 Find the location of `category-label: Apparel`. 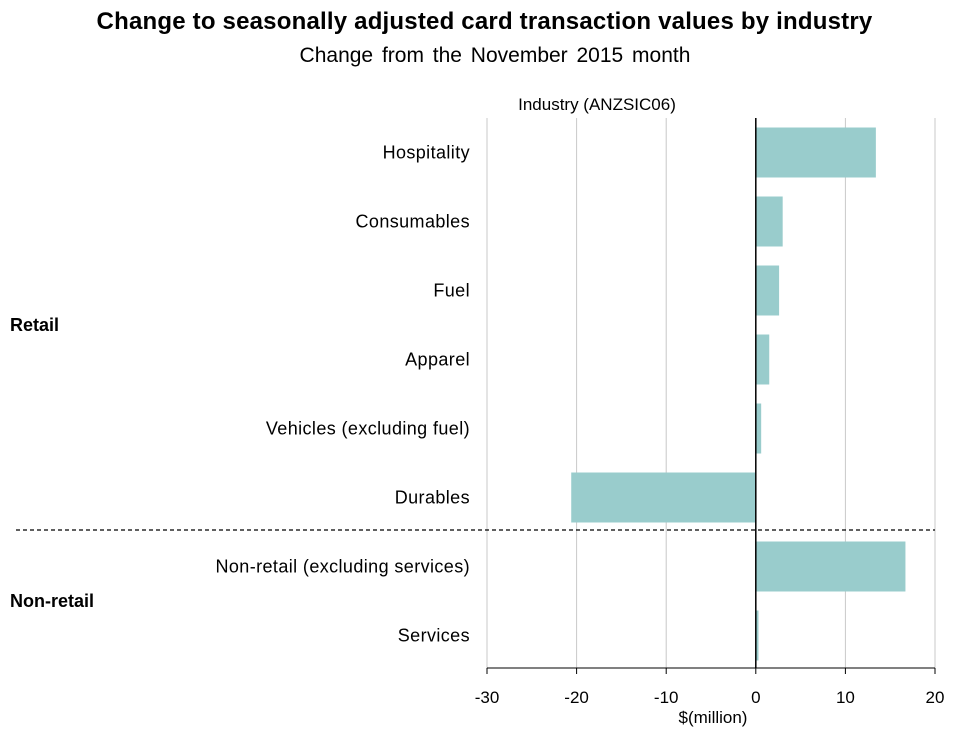

category-label: Apparel is located at coordinates (437, 360).